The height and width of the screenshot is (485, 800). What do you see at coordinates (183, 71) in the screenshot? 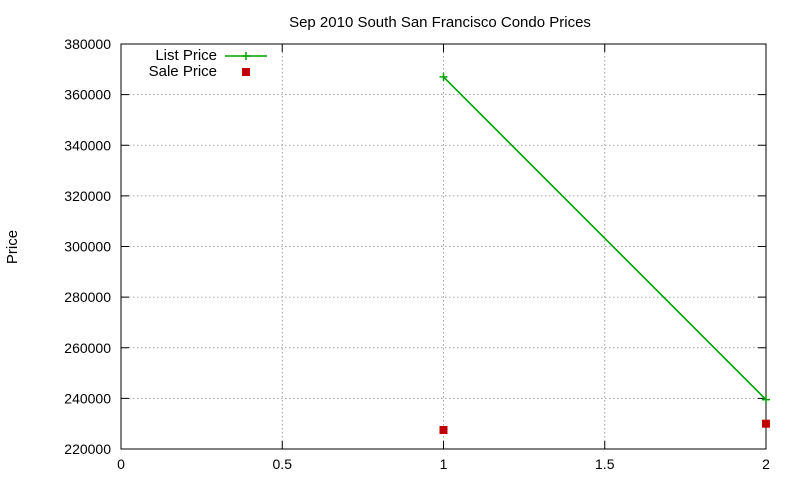
I see `legend-label-sale-price: Sale Price` at bounding box center [183, 71].